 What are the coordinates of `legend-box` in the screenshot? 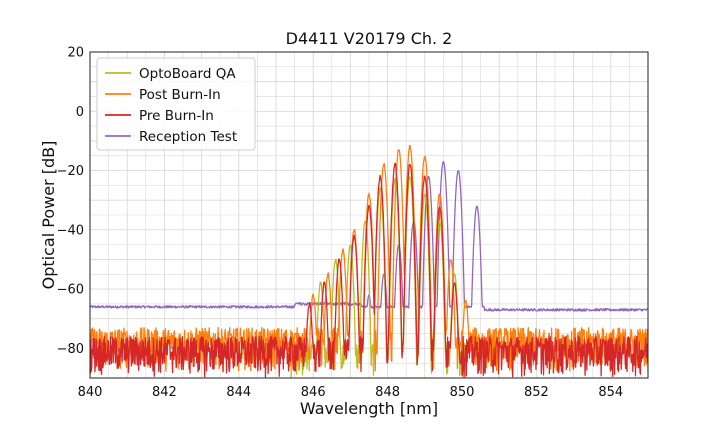 It's located at (176, 104).